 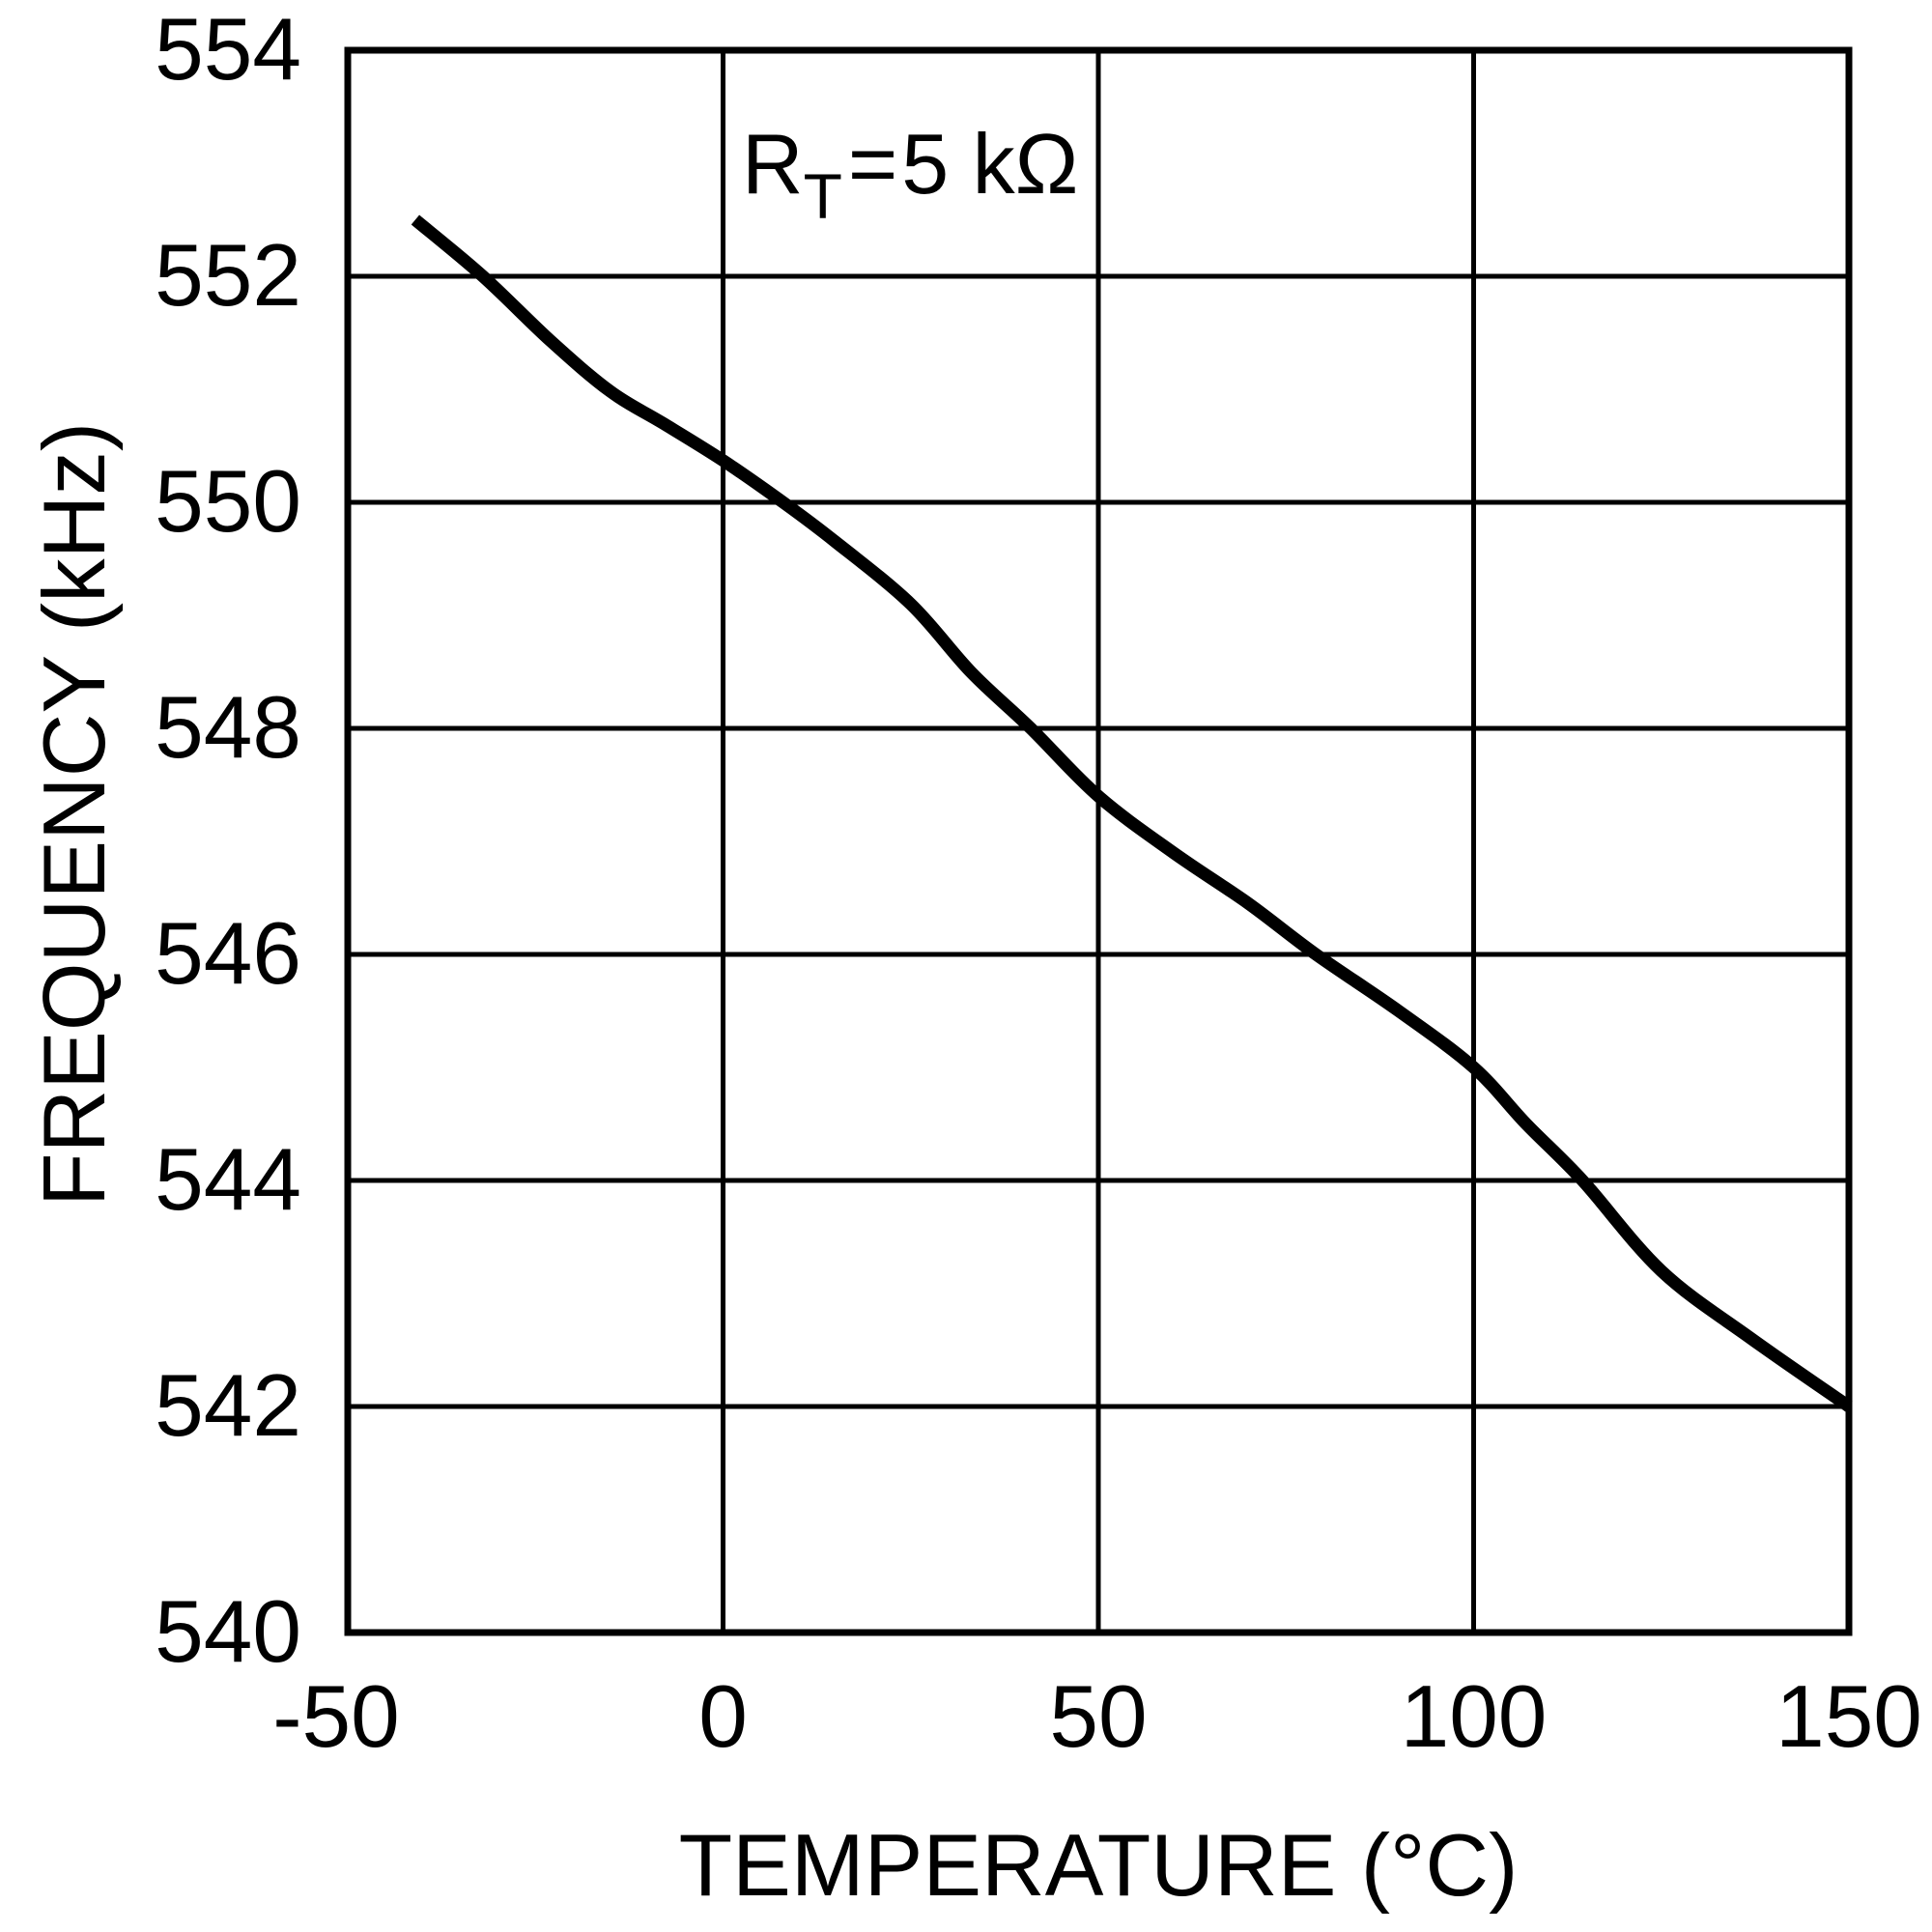 I want to click on y-axis-title: FREQUENCY (kHz), so click(x=75, y=814).